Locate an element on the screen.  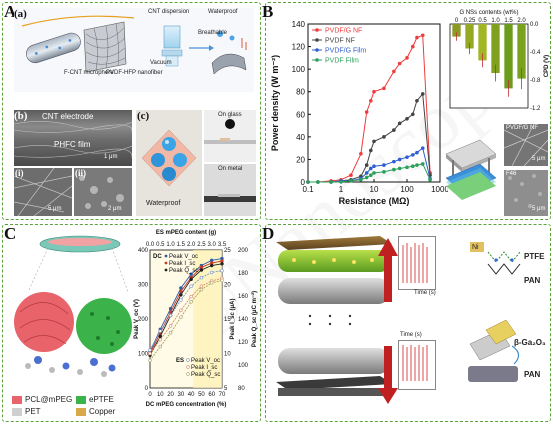
droplet is located at coordinates (169, 144).